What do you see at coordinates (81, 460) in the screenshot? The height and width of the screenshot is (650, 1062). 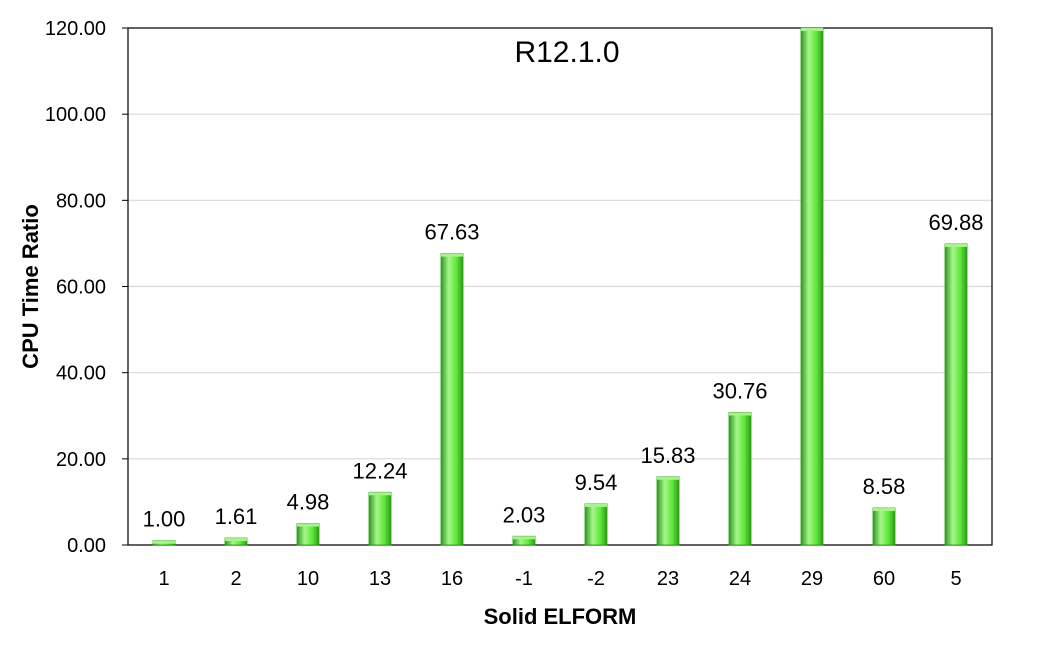 I see `y-tick-label: 20.00` at bounding box center [81, 460].